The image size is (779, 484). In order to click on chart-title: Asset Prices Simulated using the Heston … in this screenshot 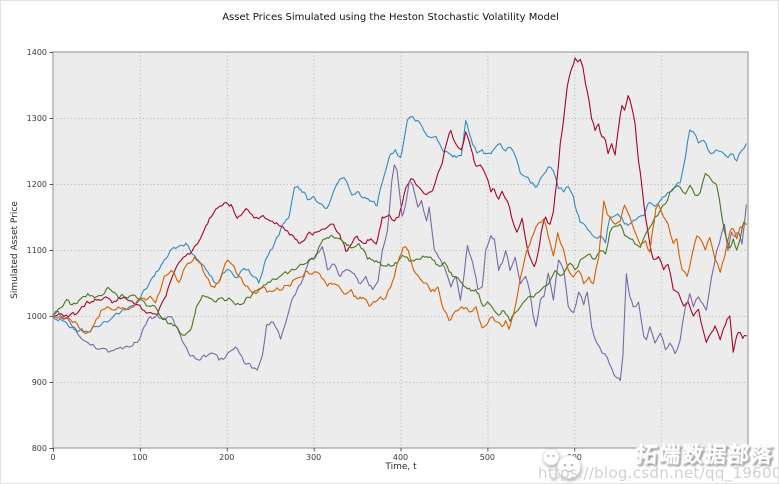, I will do `click(390, 17)`.